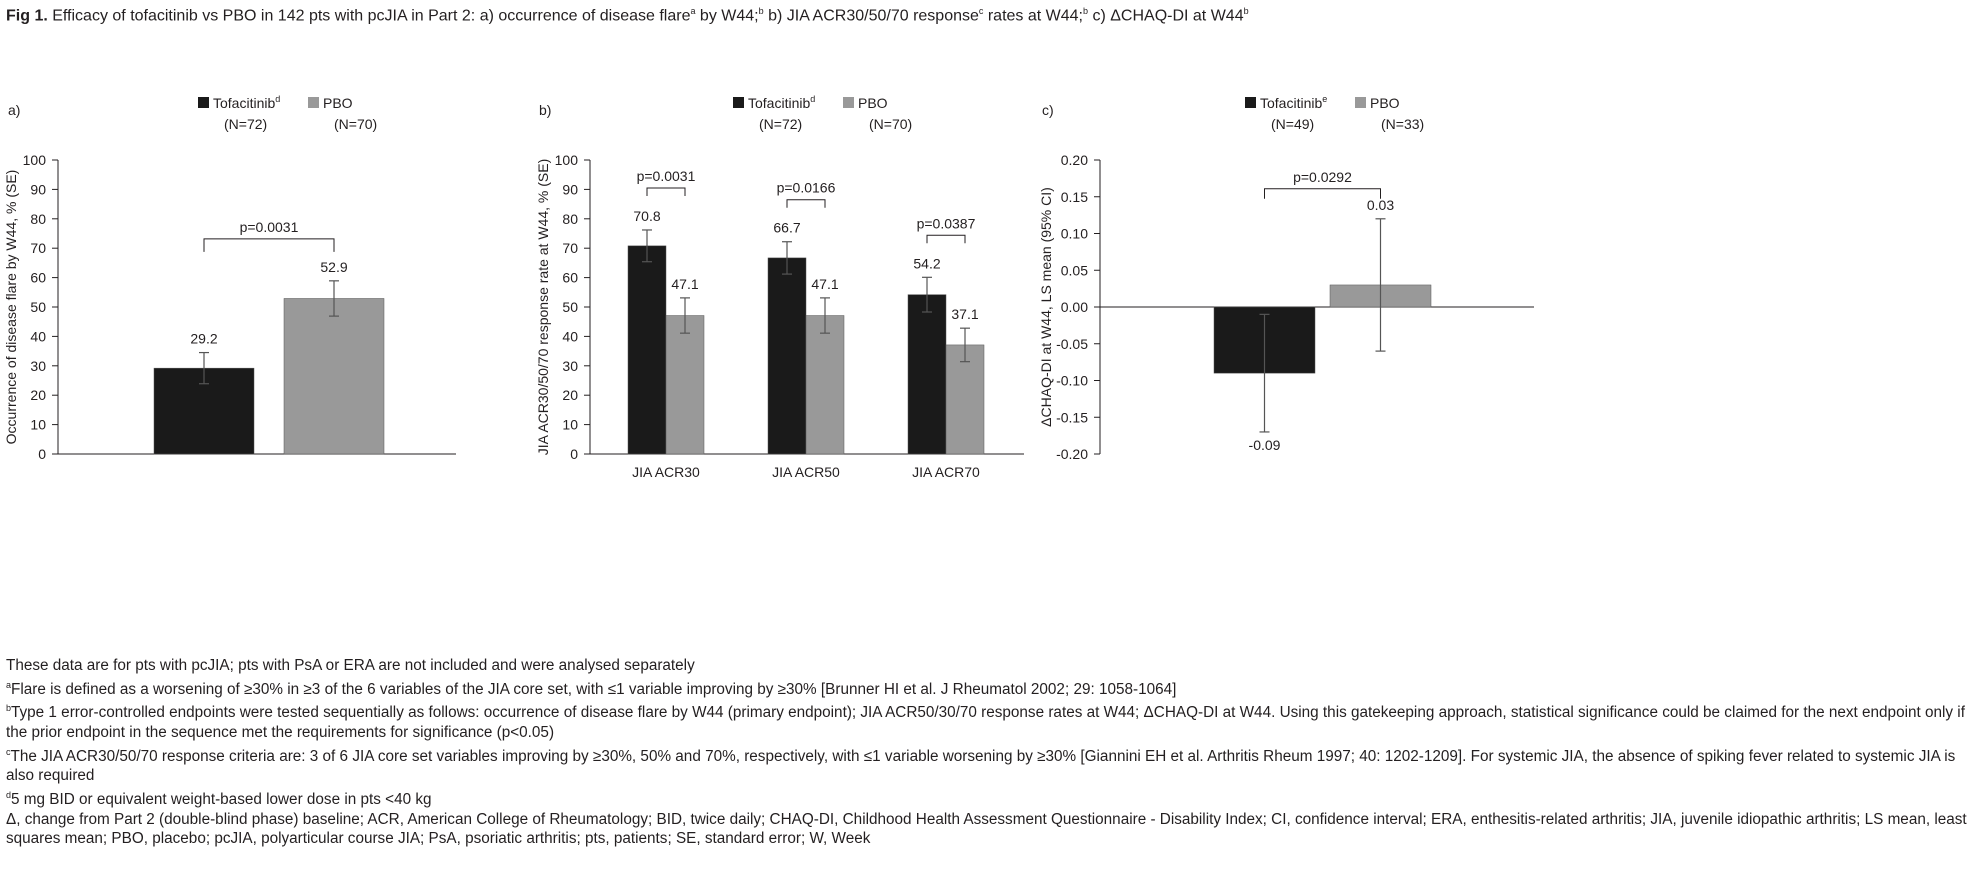 The height and width of the screenshot is (872, 1983). Describe the element at coordinates (35, 160) in the screenshot. I see `y-tick-label: 100` at that location.